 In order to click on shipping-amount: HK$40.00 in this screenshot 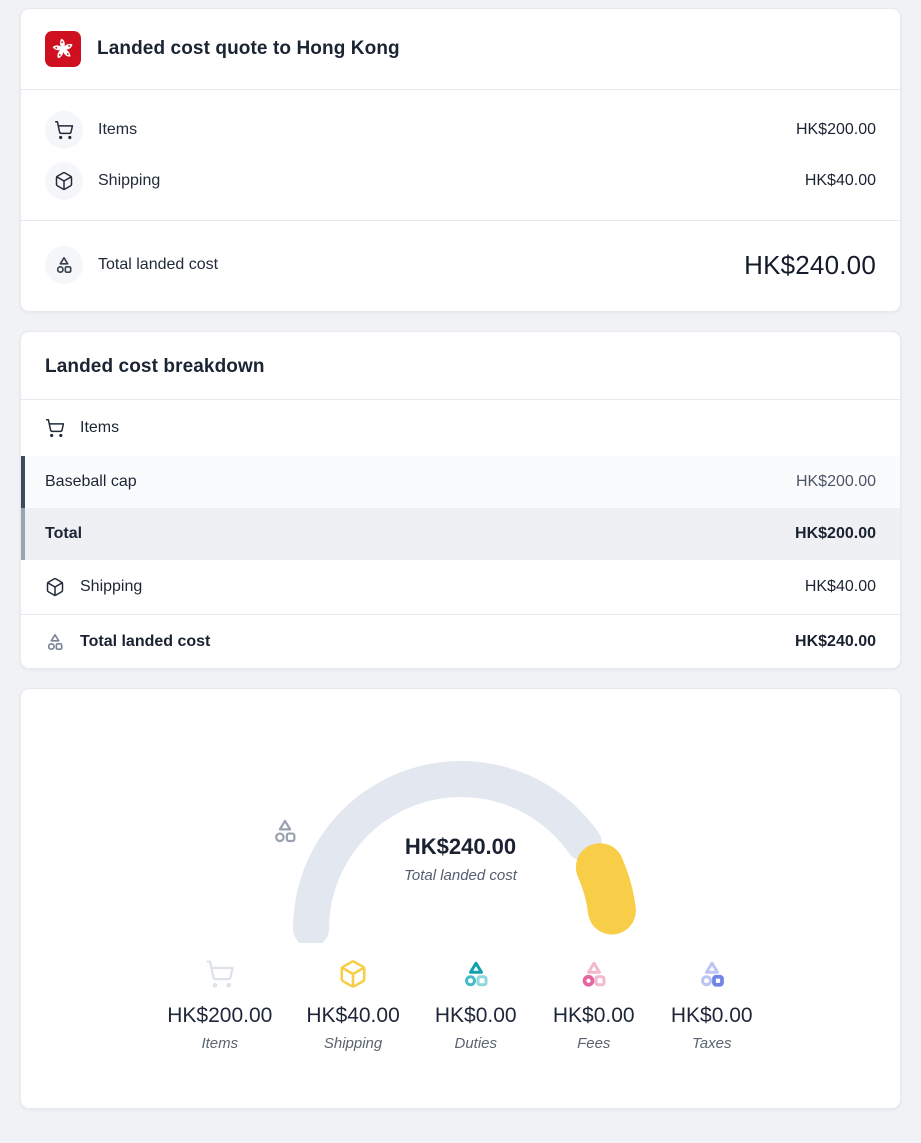, I will do `click(840, 180)`.